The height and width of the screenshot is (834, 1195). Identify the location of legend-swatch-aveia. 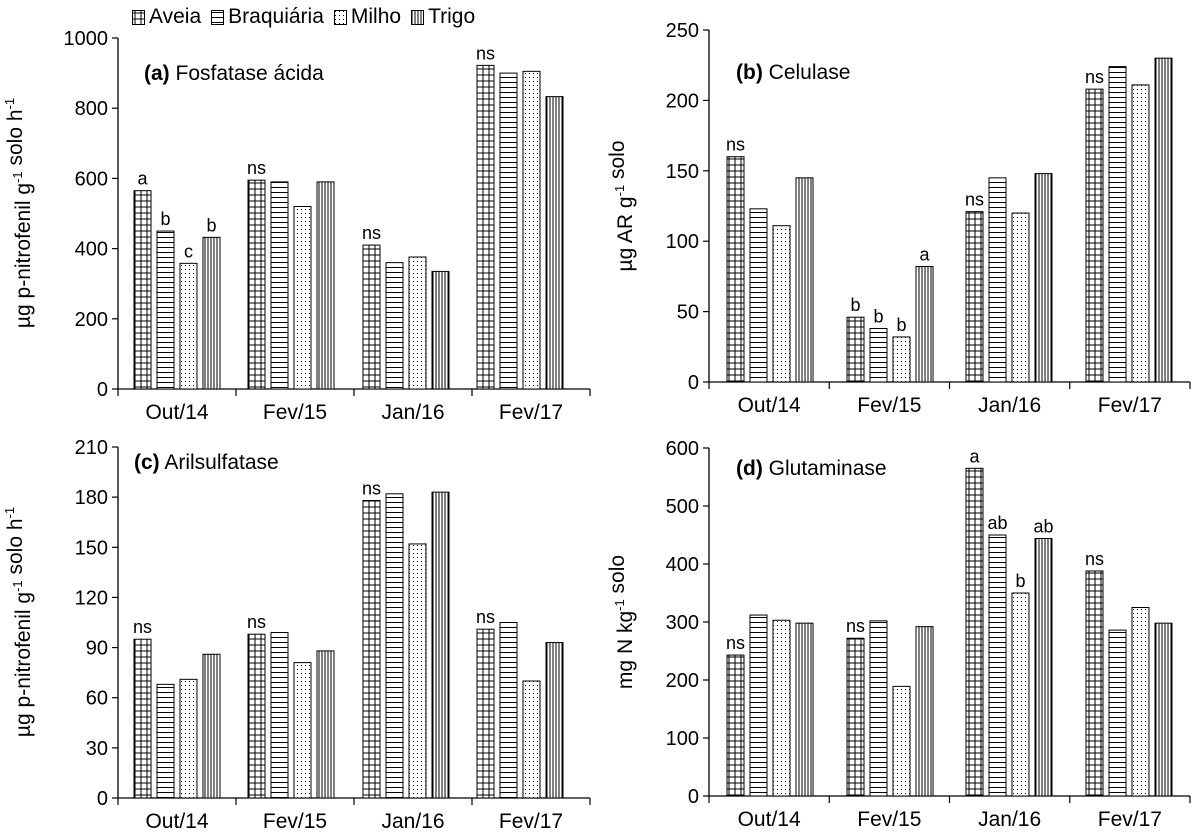
(138, 17).